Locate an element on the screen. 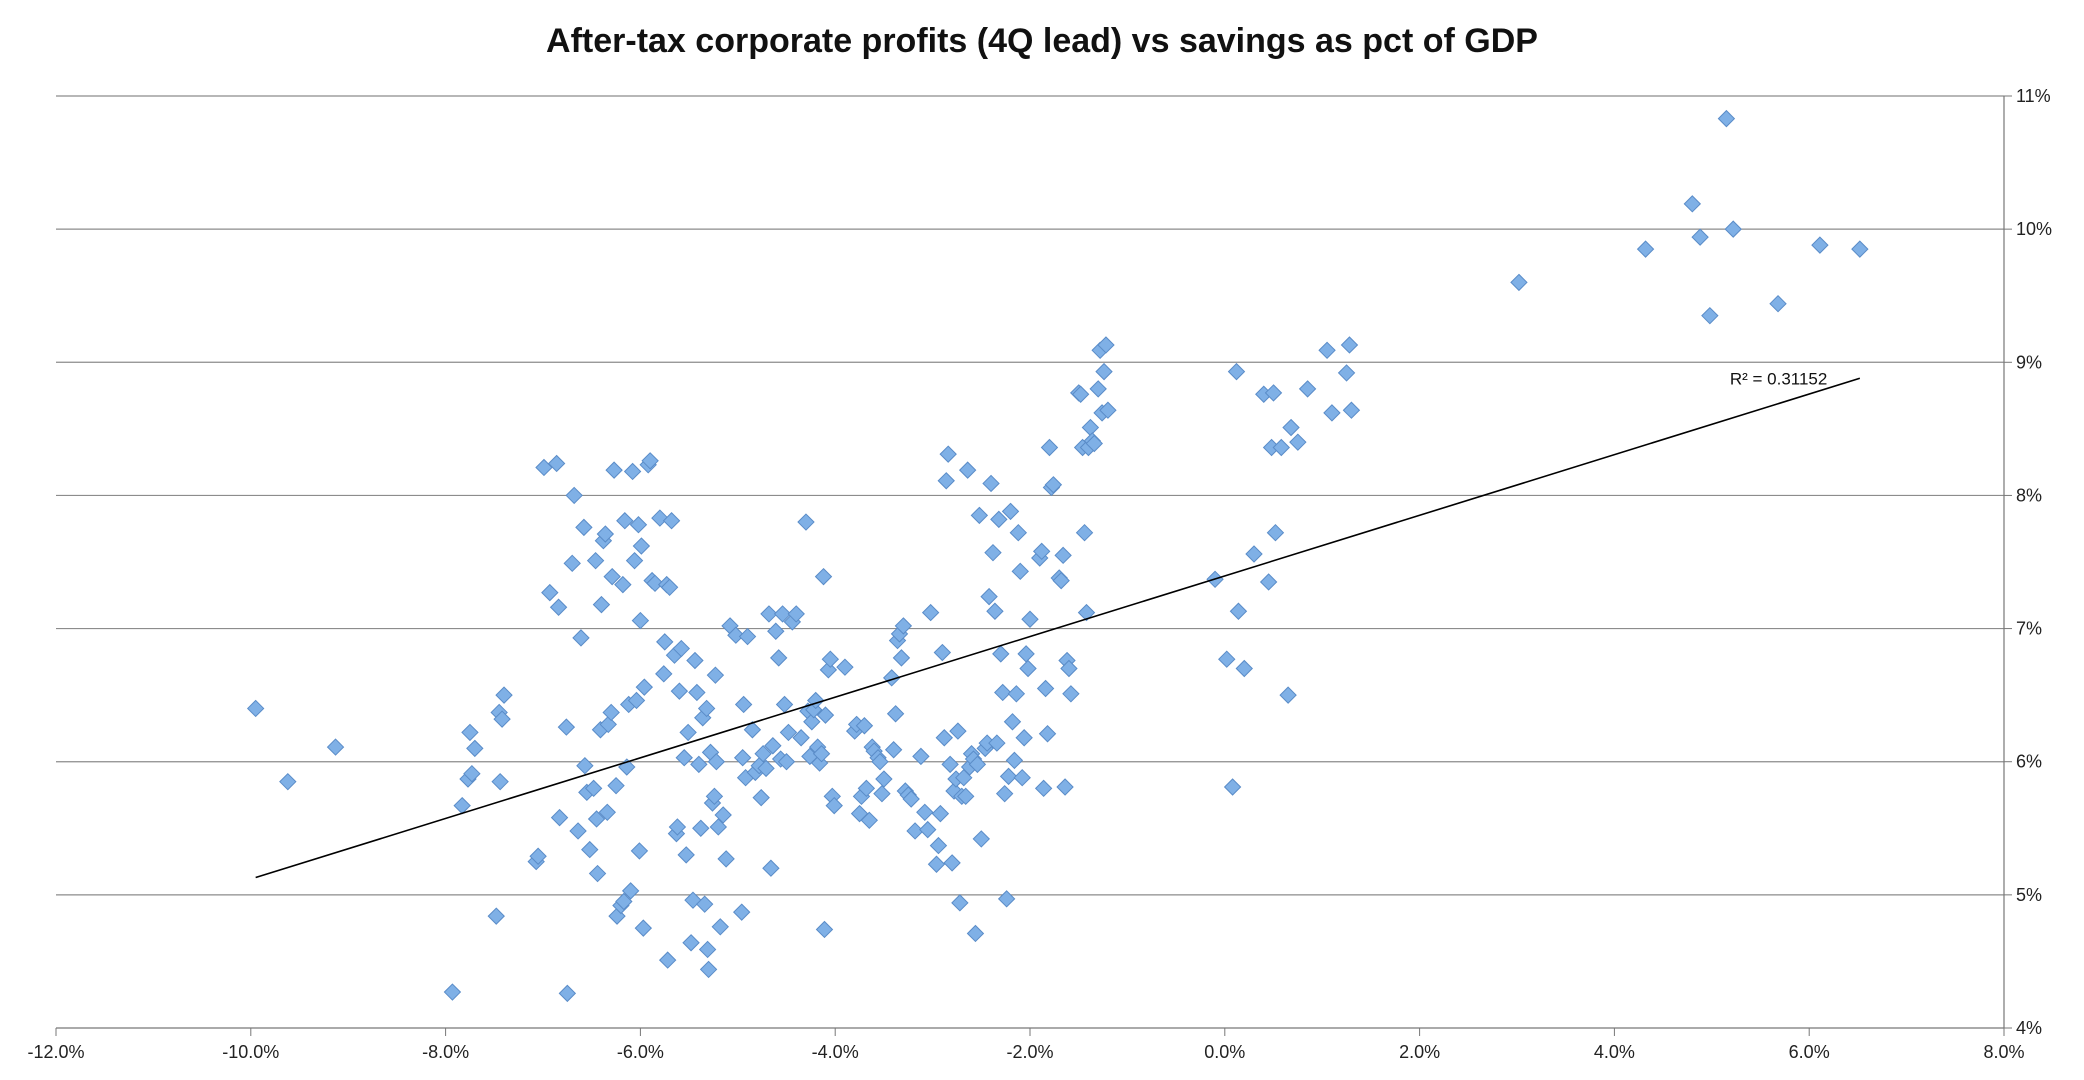 The height and width of the screenshot is (1080, 2084). r-squared-label: R² = 0.31152 is located at coordinates (1779, 378).